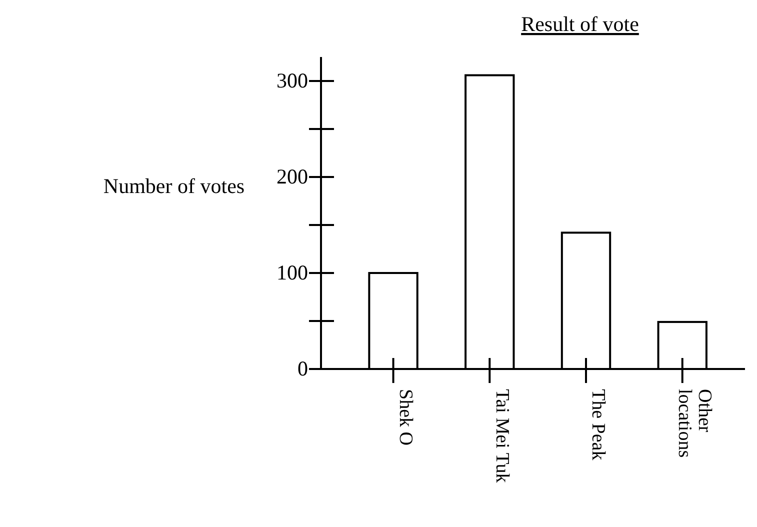 The height and width of the screenshot is (527, 757). I want to click on chart-title: Result of vote, so click(580, 24).